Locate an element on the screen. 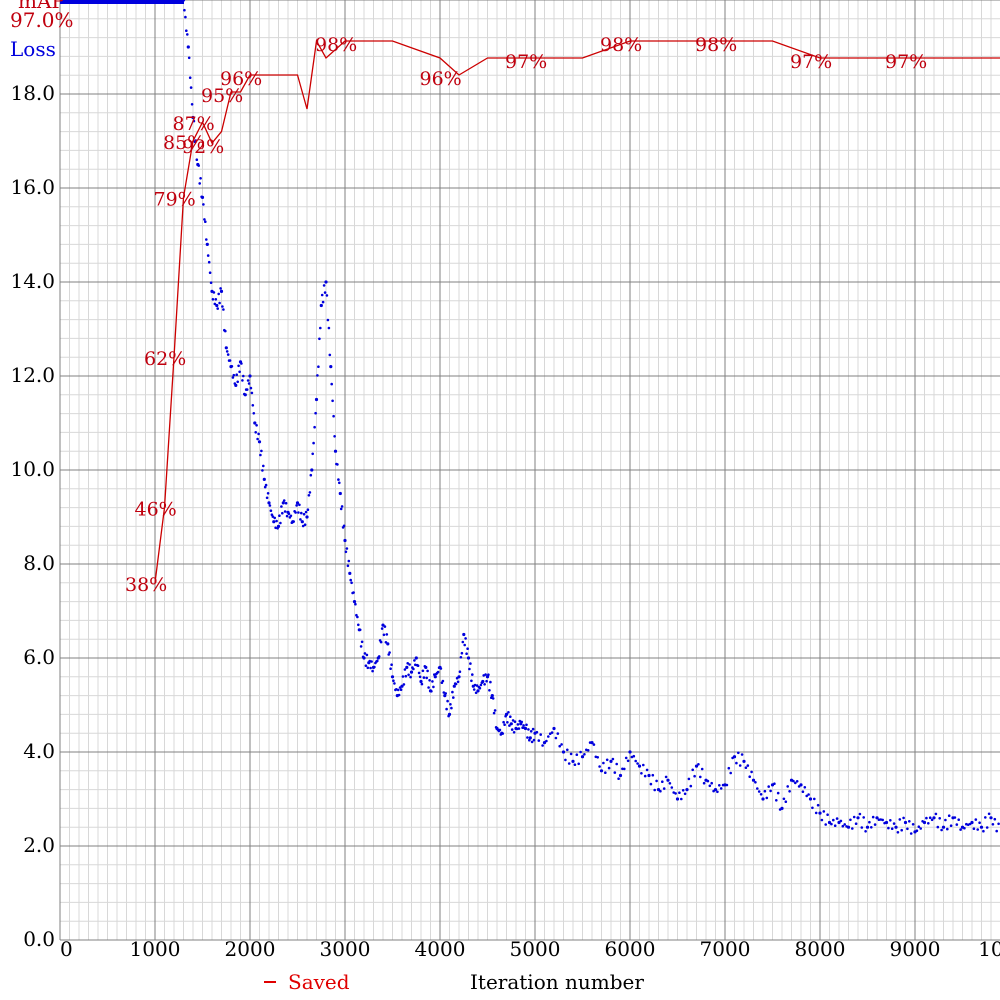 The image size is (1000, 1000). y-tick-label: 0.0 is located at coordinates (39, 939).